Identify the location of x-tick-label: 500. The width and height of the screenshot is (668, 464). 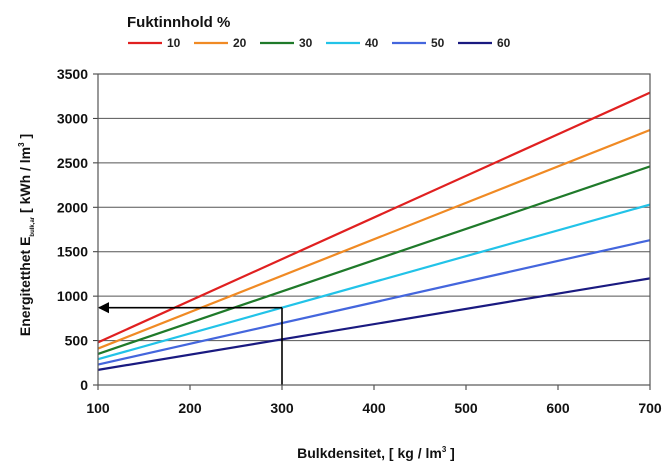
(466, 408).